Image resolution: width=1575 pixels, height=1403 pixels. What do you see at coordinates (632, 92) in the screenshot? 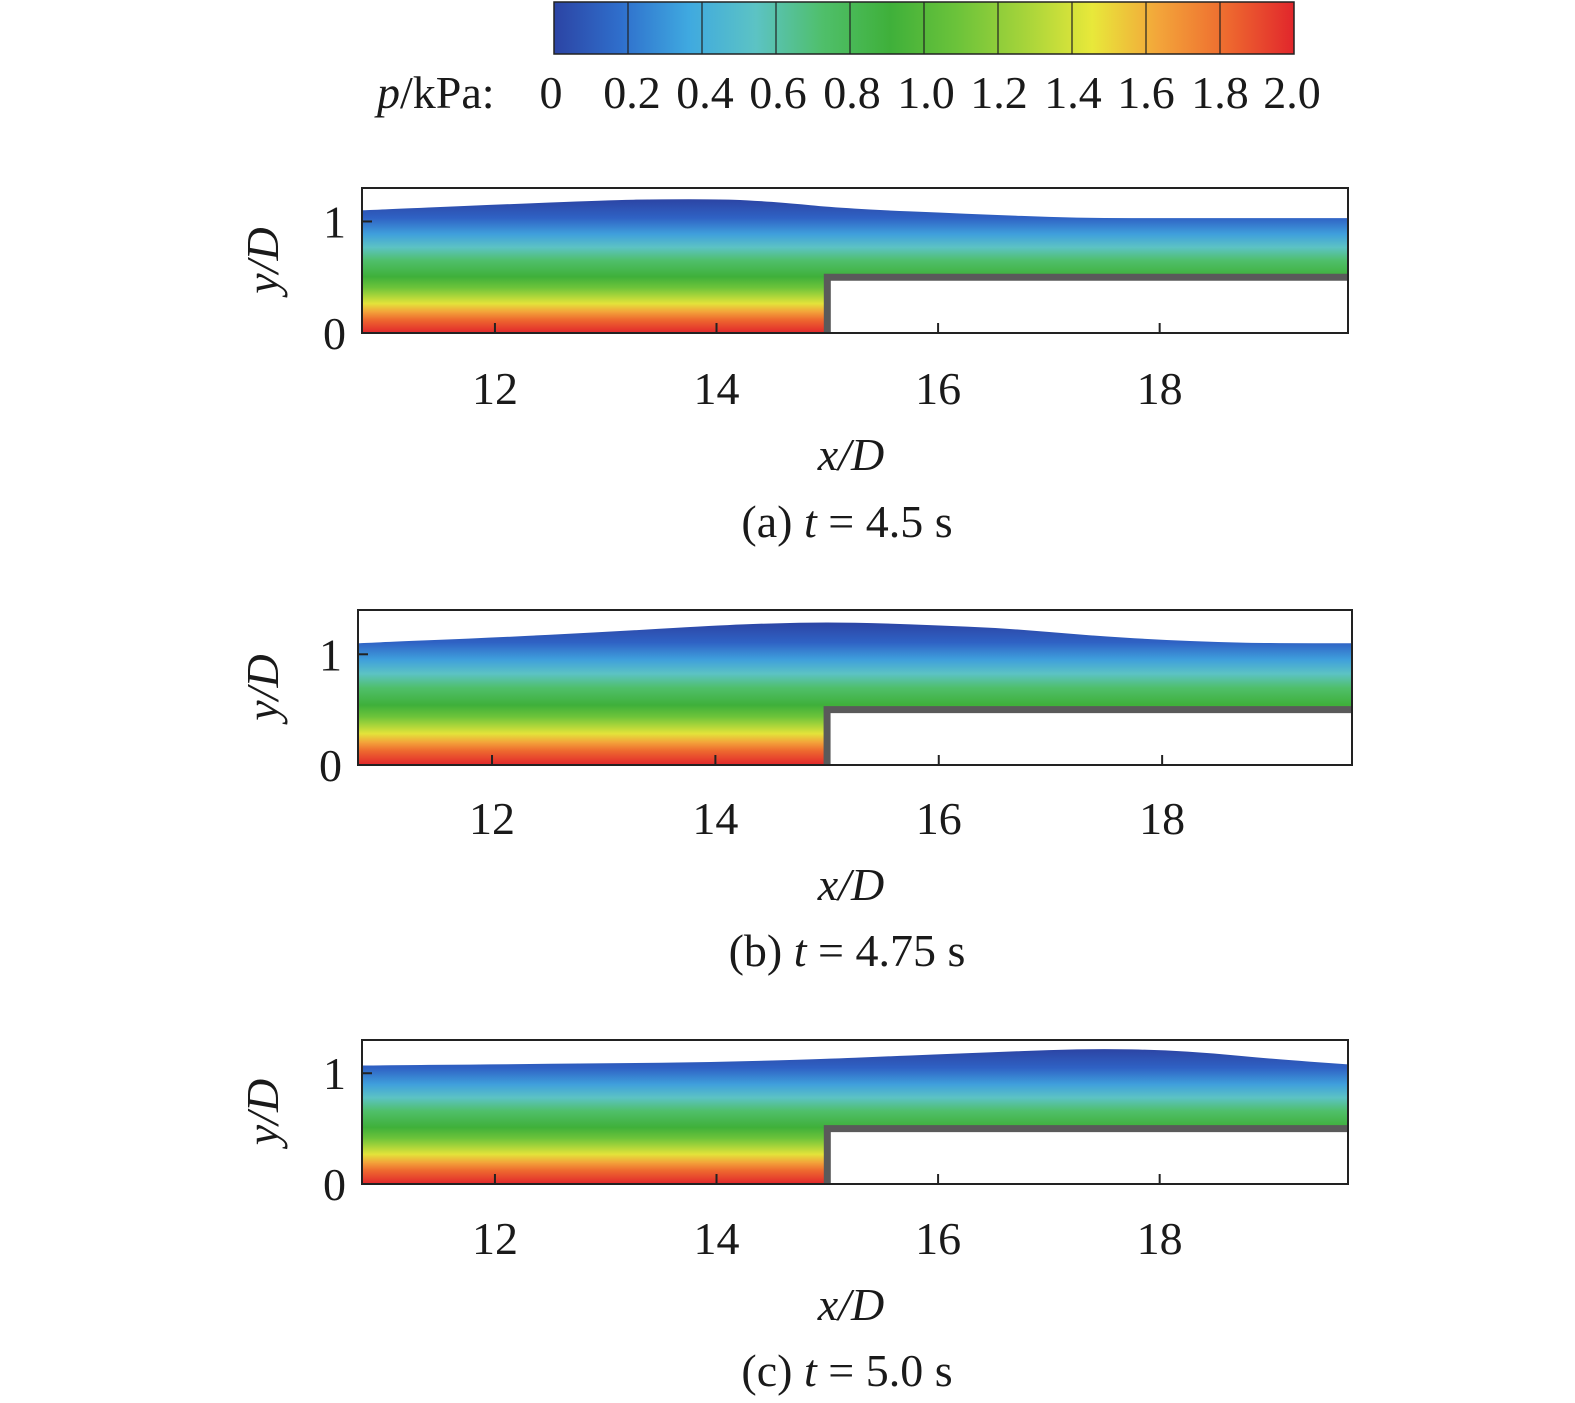
I see `colorbar-tick-label: 0.2` at bounding box center [632, 92].